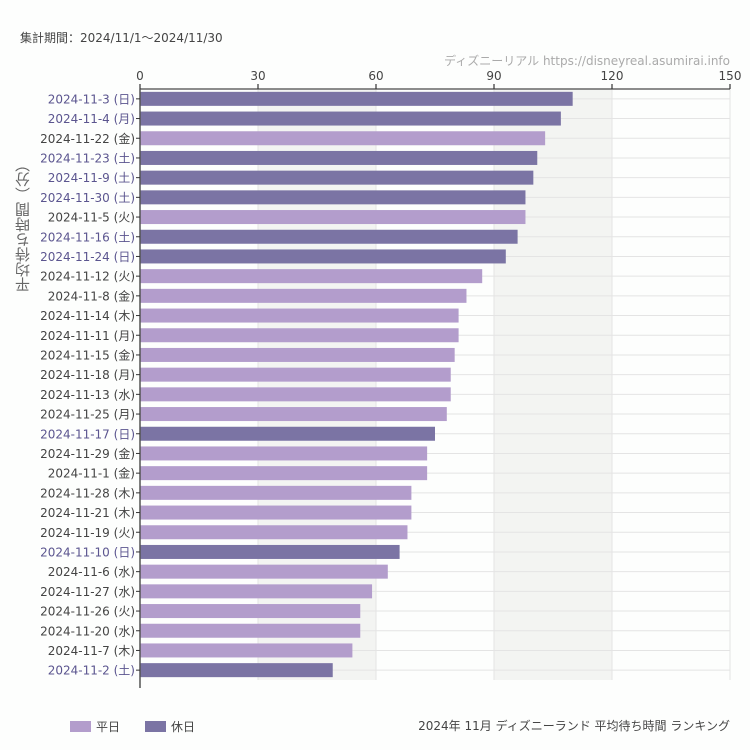 The width and height of the screenshot is (750, 750). What do you see at coordinates (140, 76) in the screenshot?
I see `x-tick-label: 0` at bounding box center [140, 76].